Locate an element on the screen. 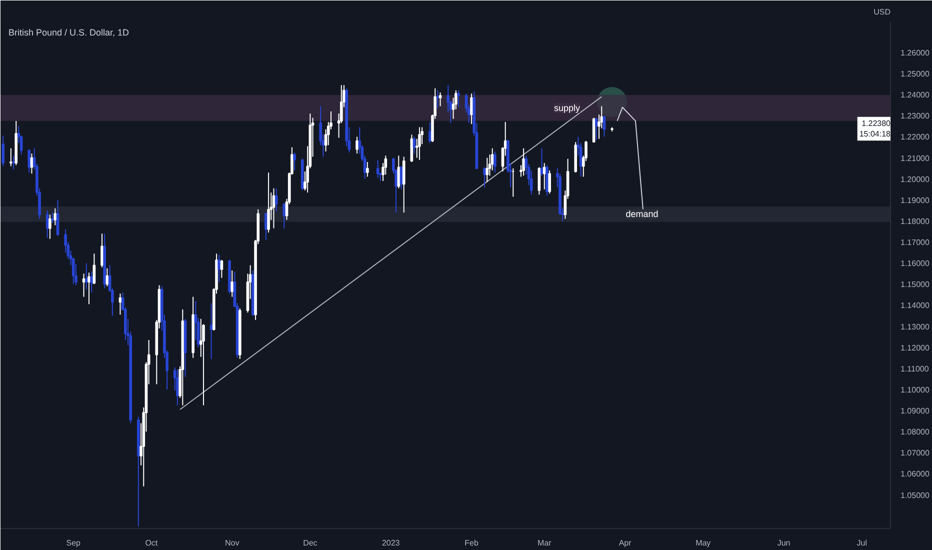  y-tick-label: 1.14000 is located at coordinates (915, 305).